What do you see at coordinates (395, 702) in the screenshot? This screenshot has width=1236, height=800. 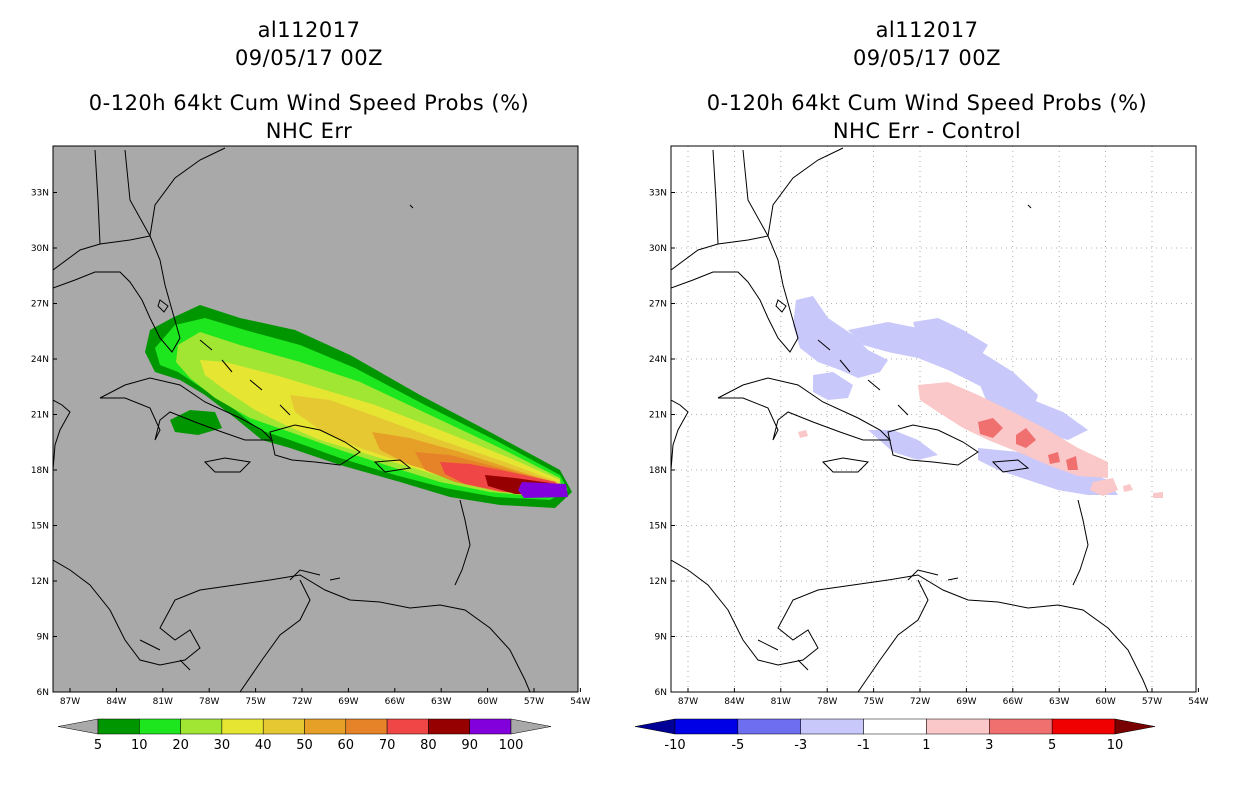 I see `lon-tick-label: 66W` at bounding box center [395, 702].